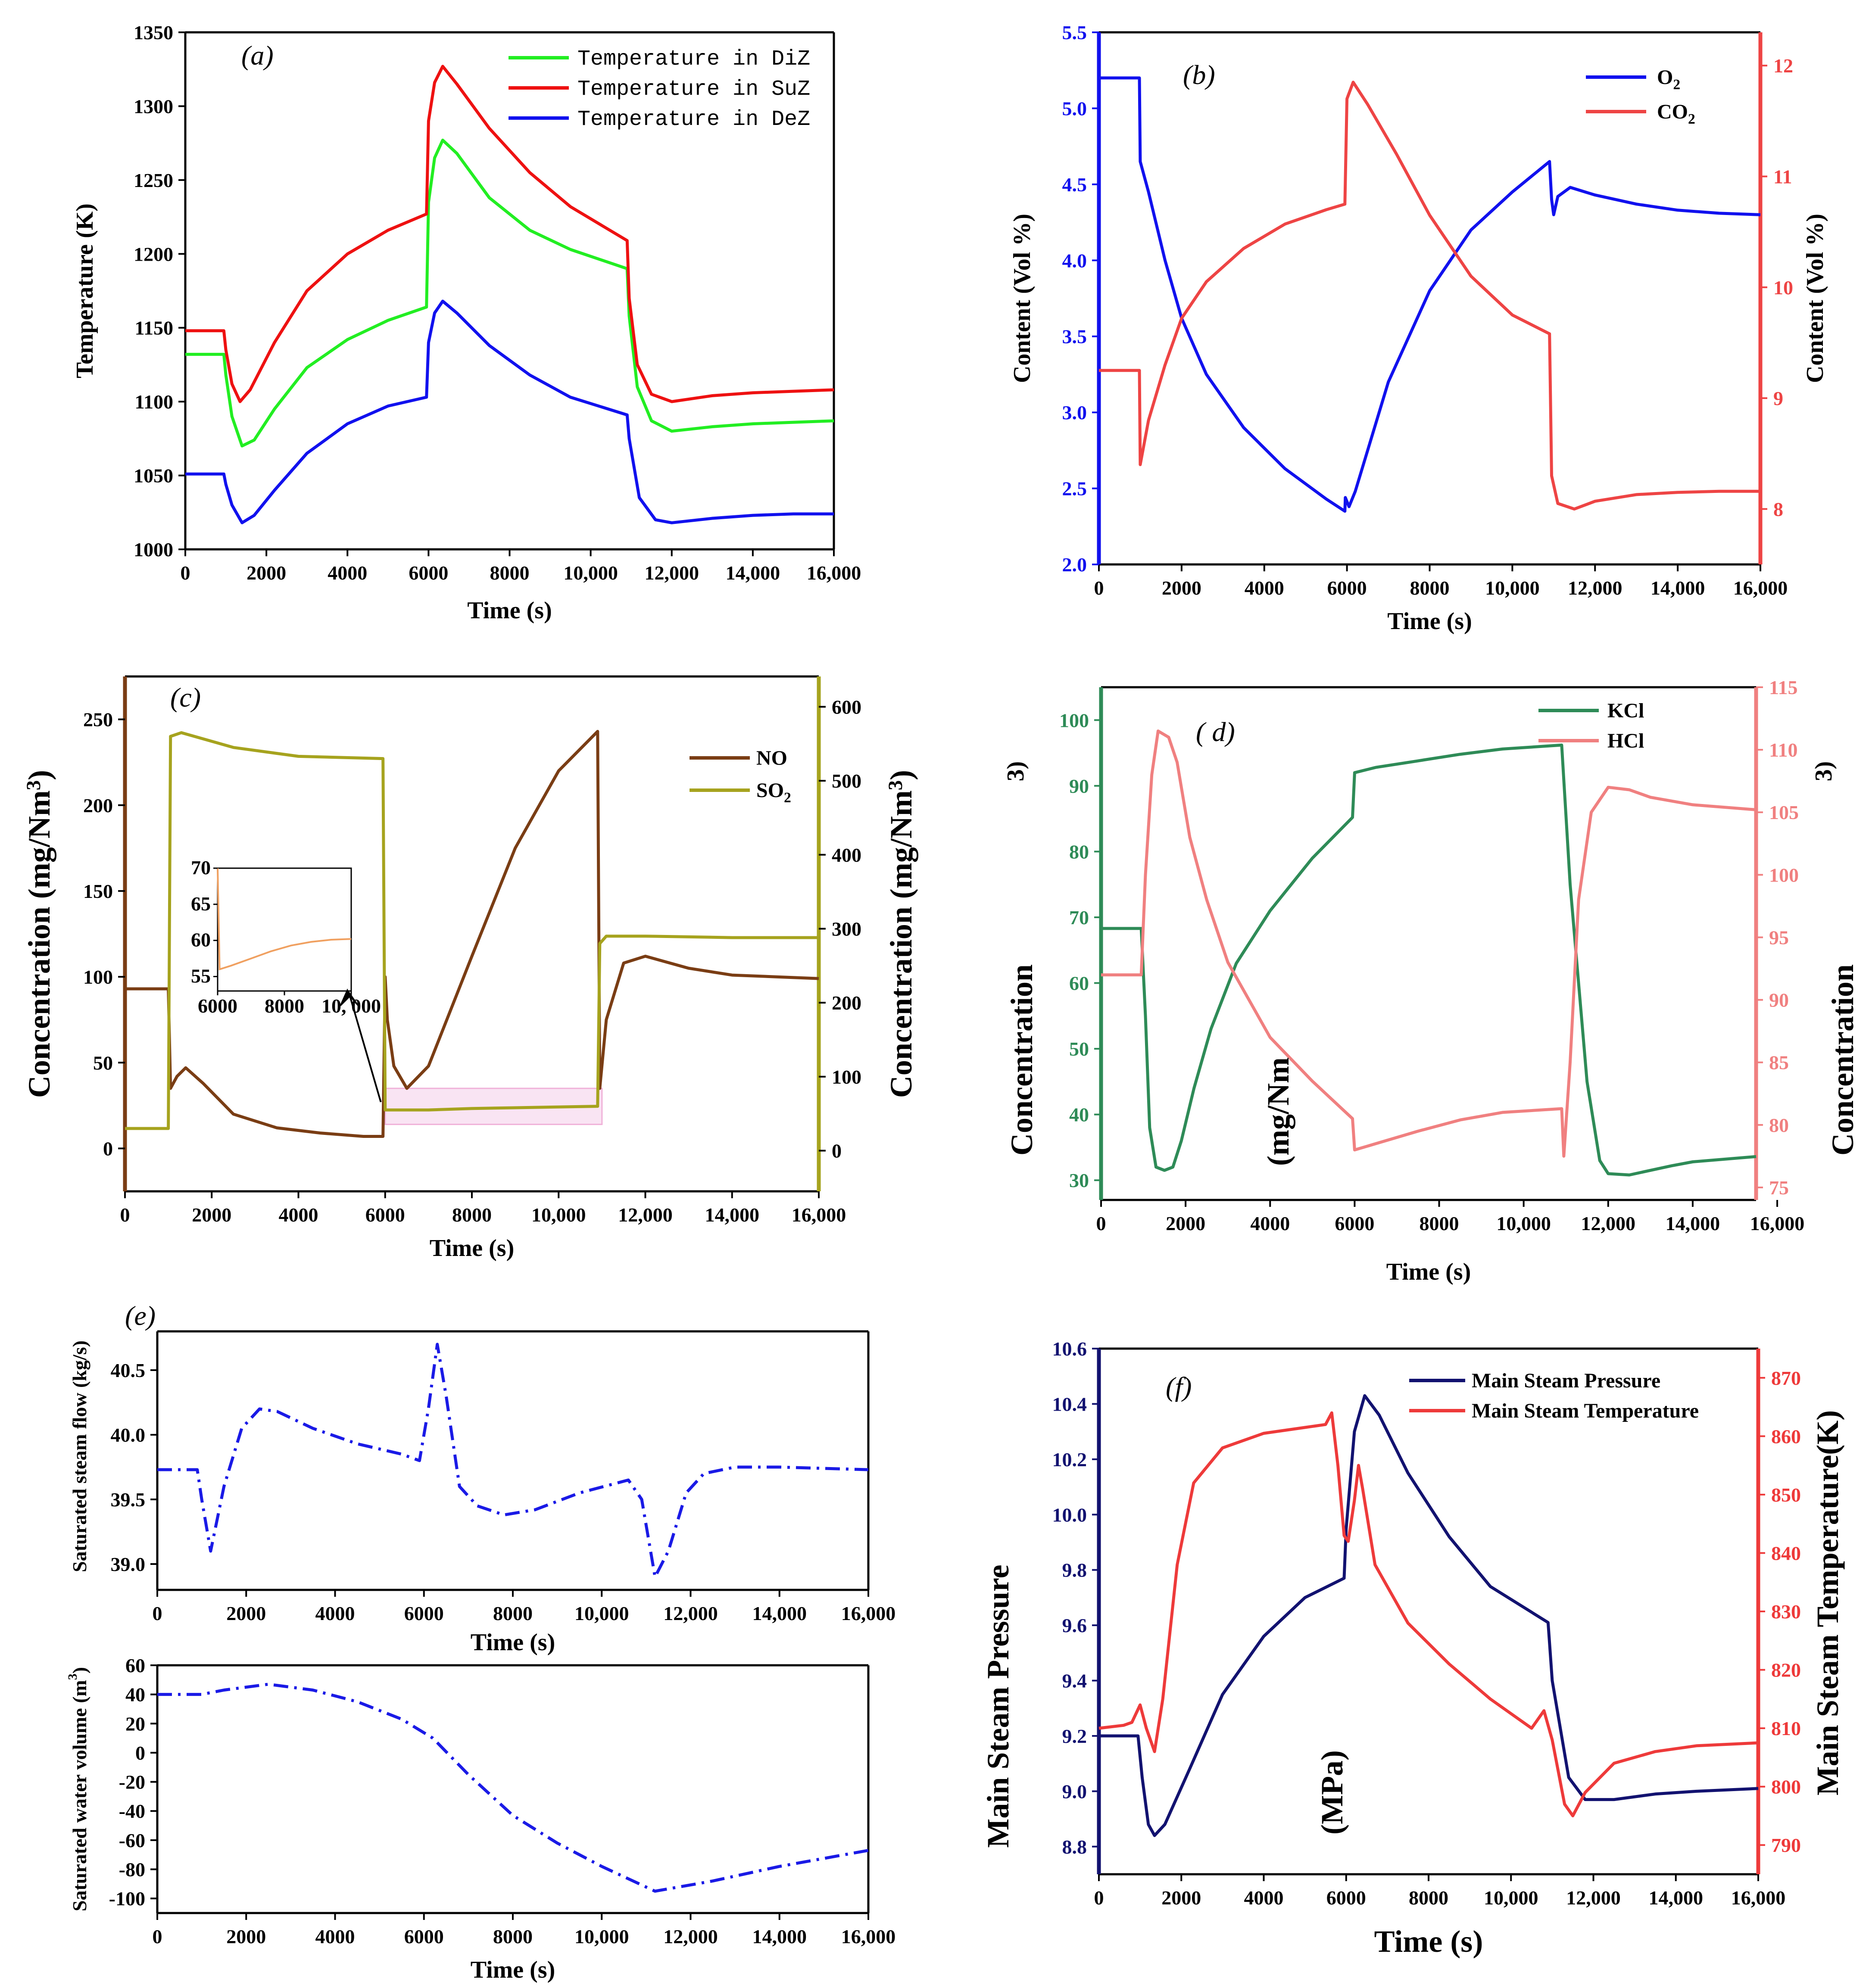  What do you see at coordinates (153, 180) in the screenshot?
I see `y-tick-label: 1250` at bounding box center [153, 180].